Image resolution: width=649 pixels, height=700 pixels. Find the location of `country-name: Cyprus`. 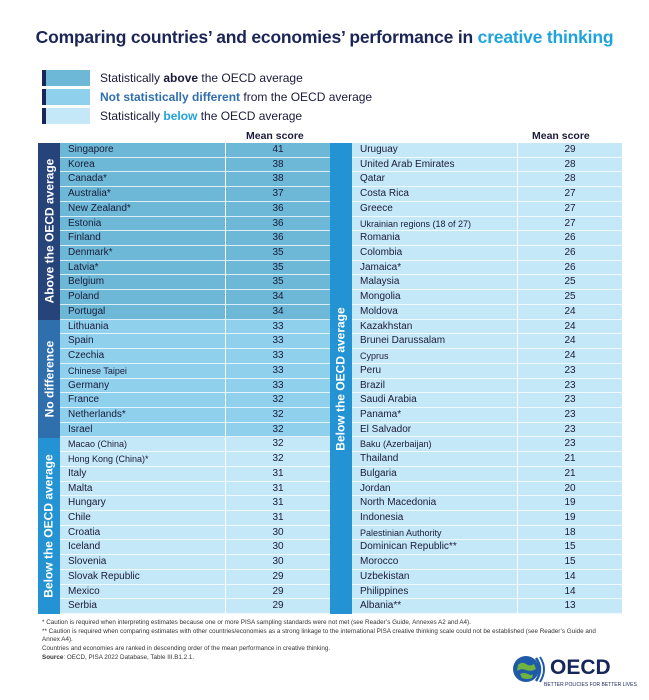

country-name: Cyprus is located at coordinates (374, 356).